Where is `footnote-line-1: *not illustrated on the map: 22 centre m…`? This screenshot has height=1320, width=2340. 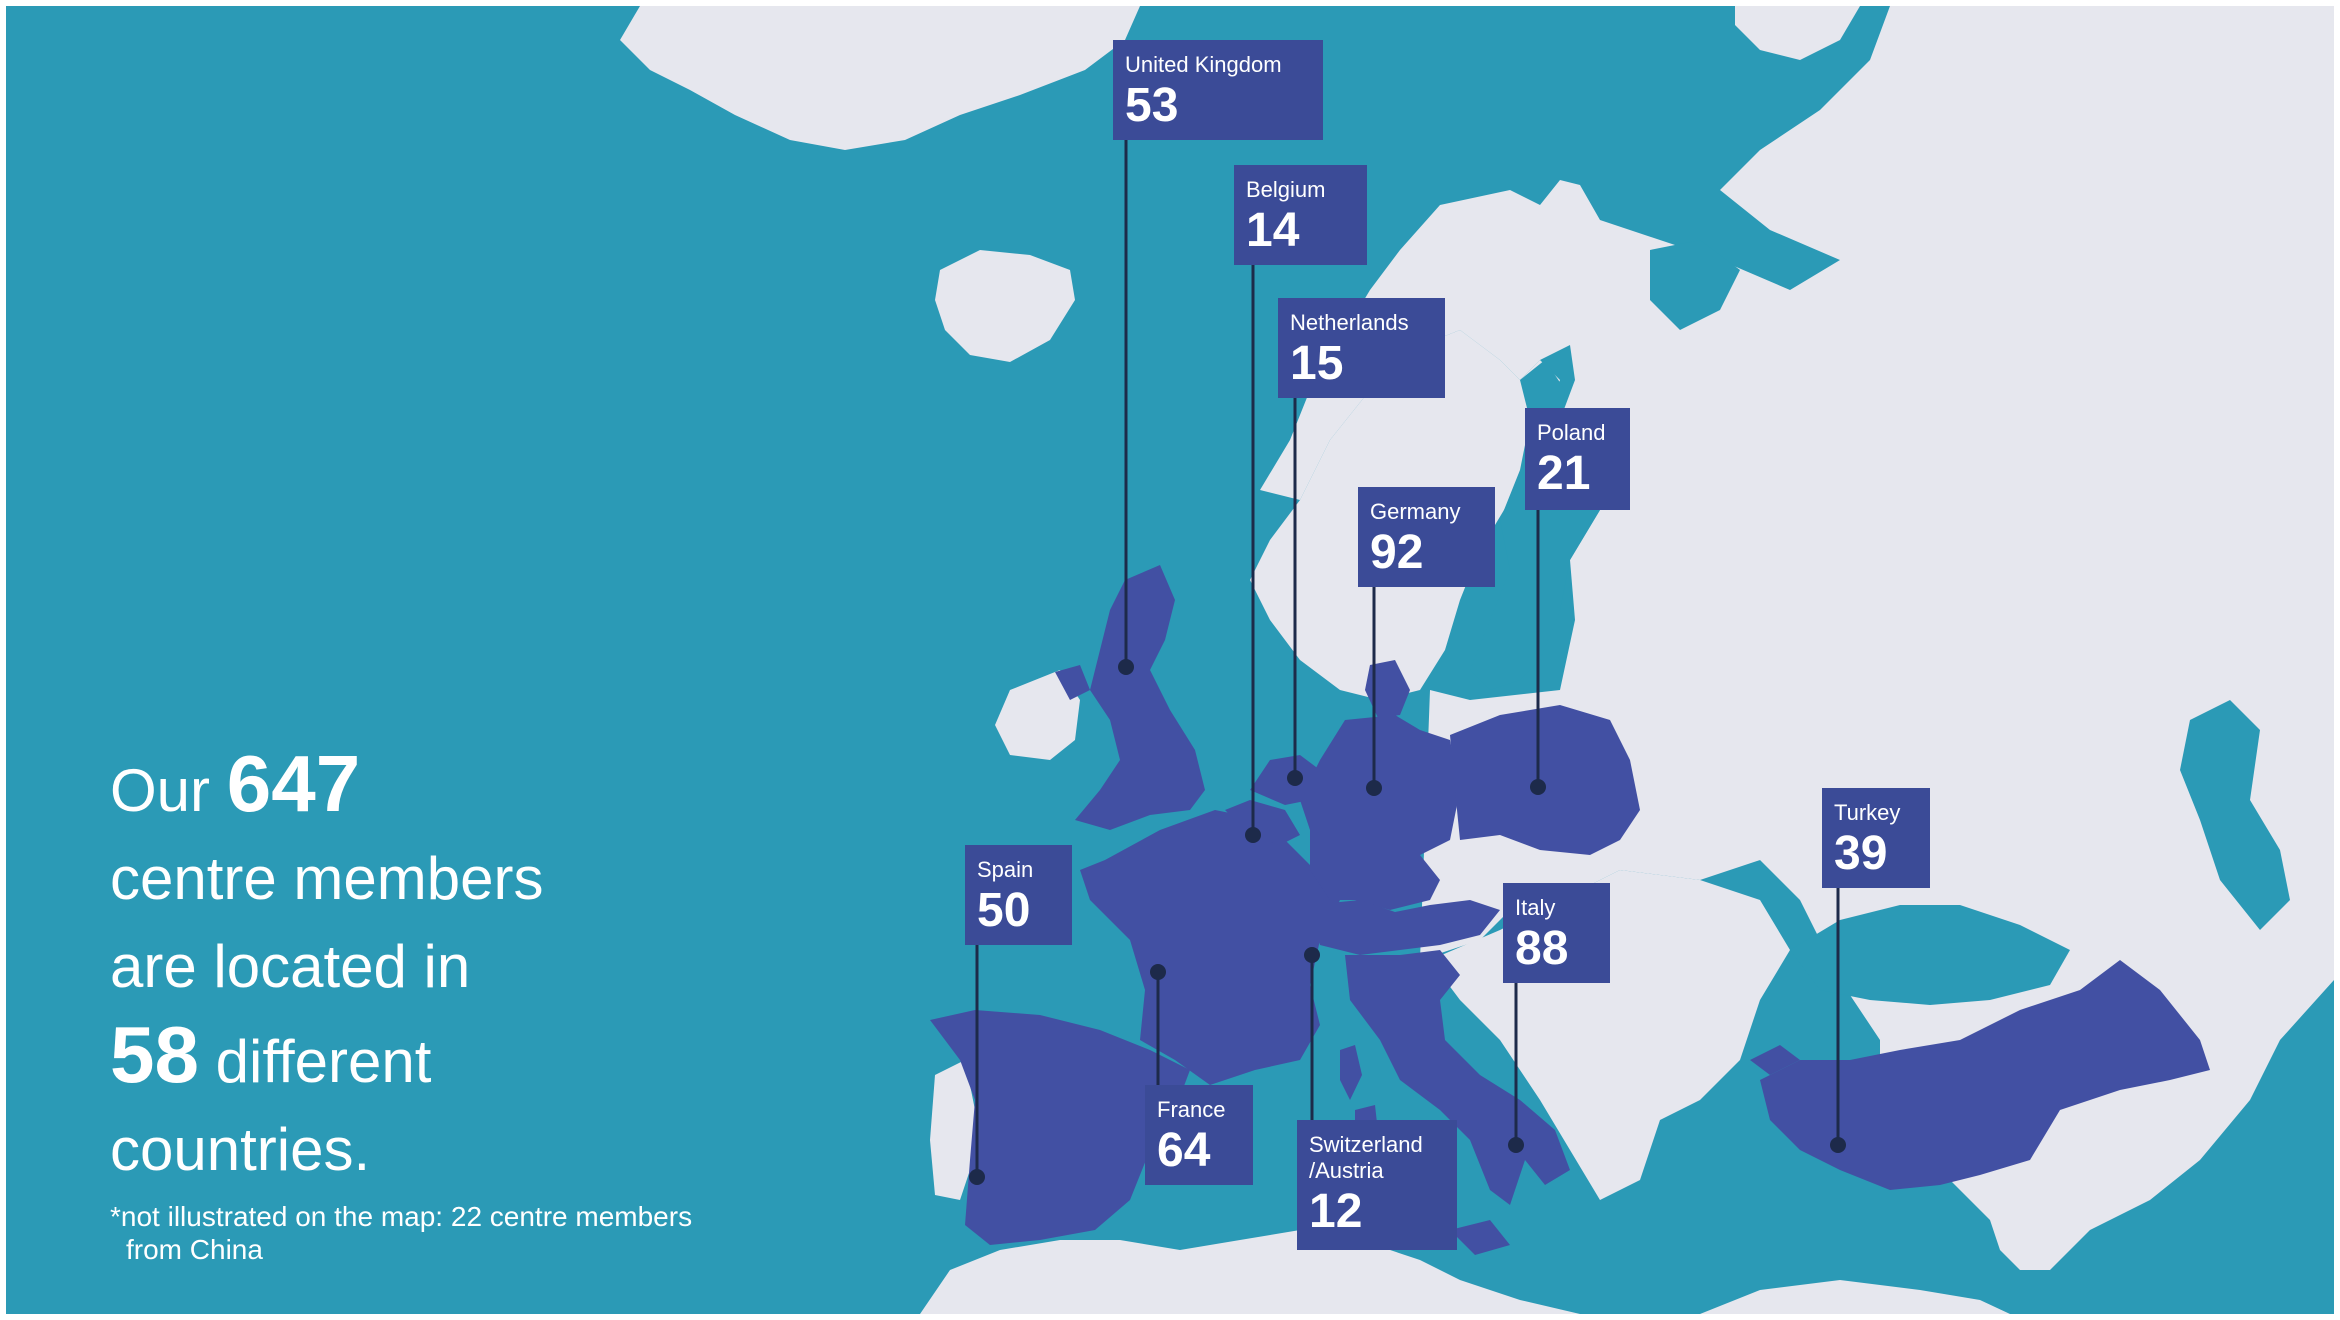 footnote-line-1: *not illustrated on the map: 22 centre m… is located at coordinates (401, 1216).